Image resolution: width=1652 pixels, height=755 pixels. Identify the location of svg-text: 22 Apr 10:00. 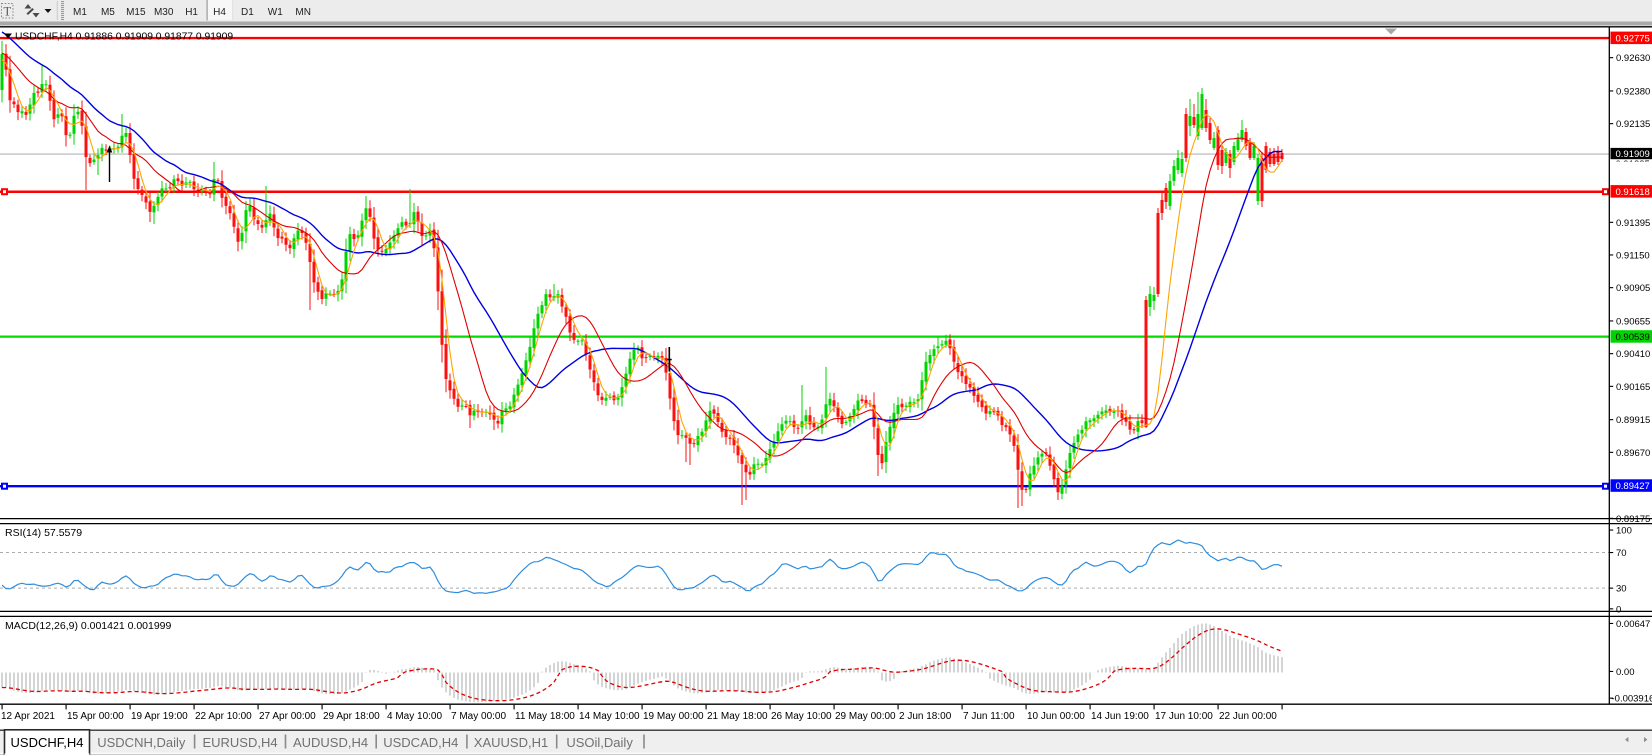
(223, 716).